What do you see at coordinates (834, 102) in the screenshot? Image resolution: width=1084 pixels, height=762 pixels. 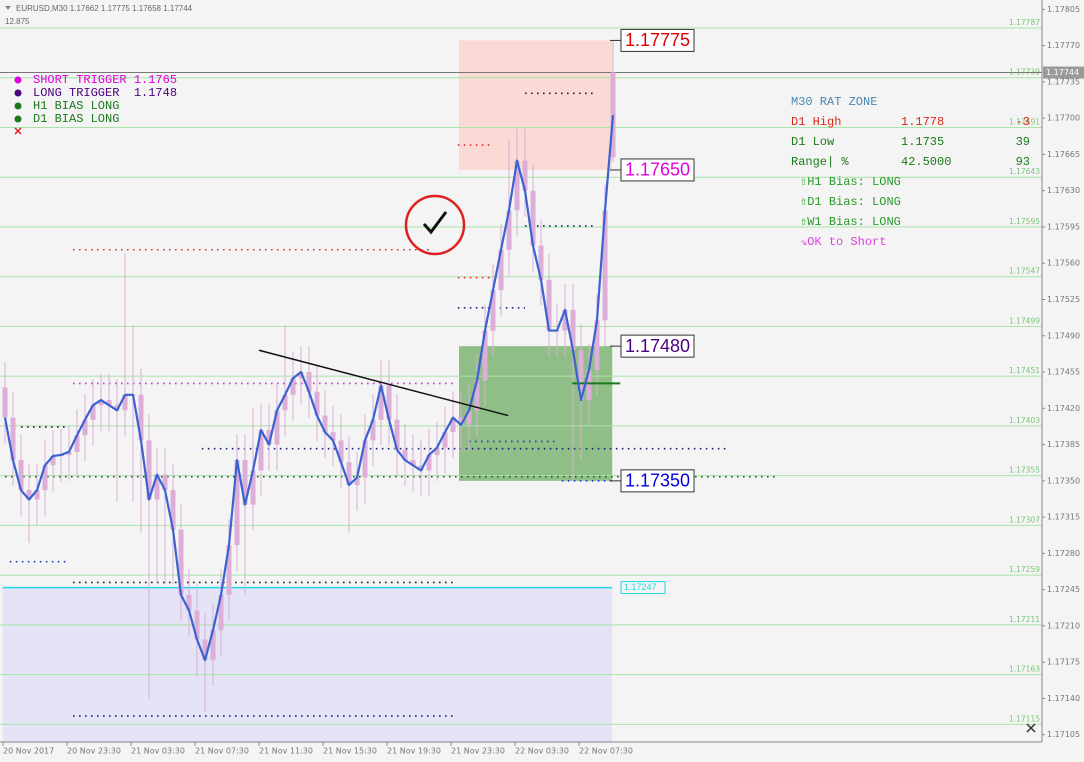 I see `panel-title: M30 RAT ZONE` at bounding box center [834, 102].